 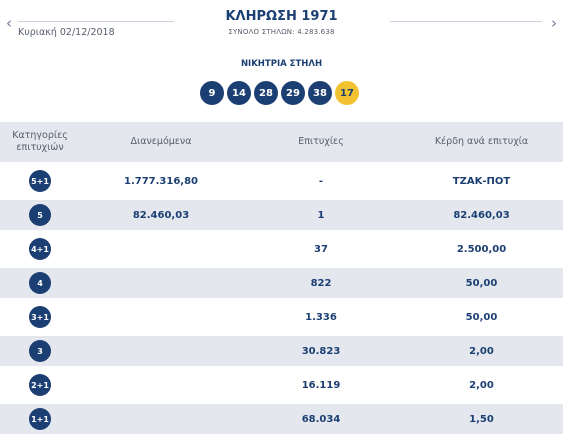 I want to click on category-badge: 3, so click(x=40, y=351).